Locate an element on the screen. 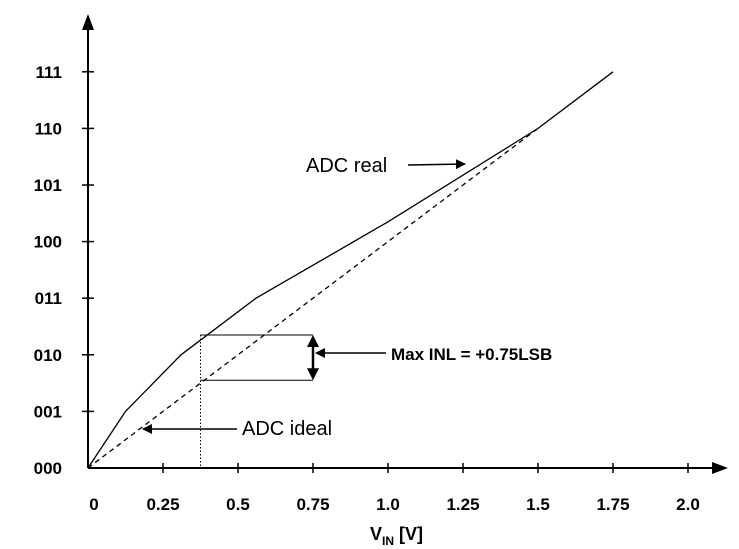  y-tick-label: 111 is located at coordinates (49, 72).